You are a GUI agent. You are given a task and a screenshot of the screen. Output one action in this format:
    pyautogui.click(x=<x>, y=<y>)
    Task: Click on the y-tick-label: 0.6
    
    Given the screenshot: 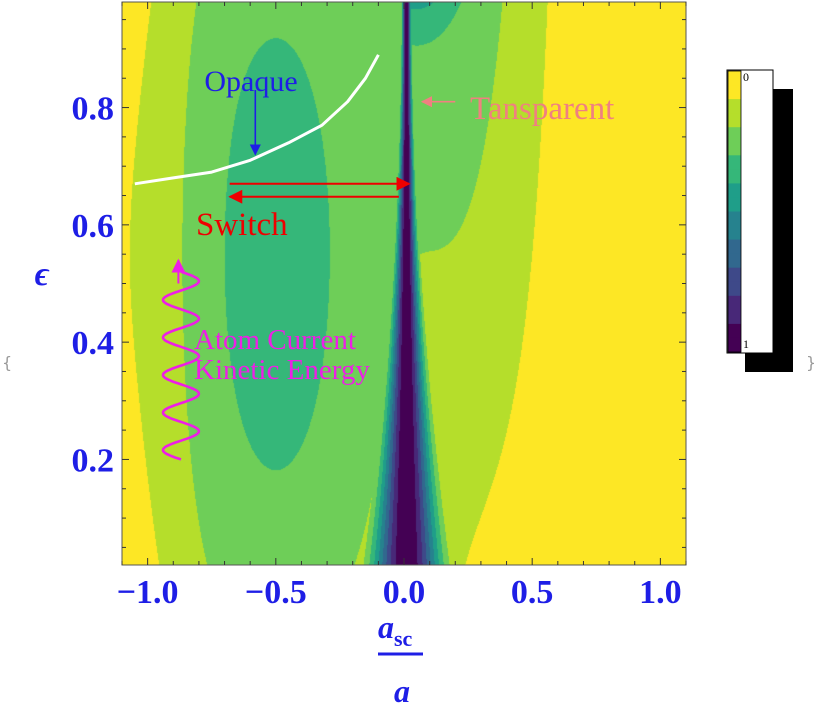 What is the action you would take?
    pyautogui.click(x=93, y=226)
    